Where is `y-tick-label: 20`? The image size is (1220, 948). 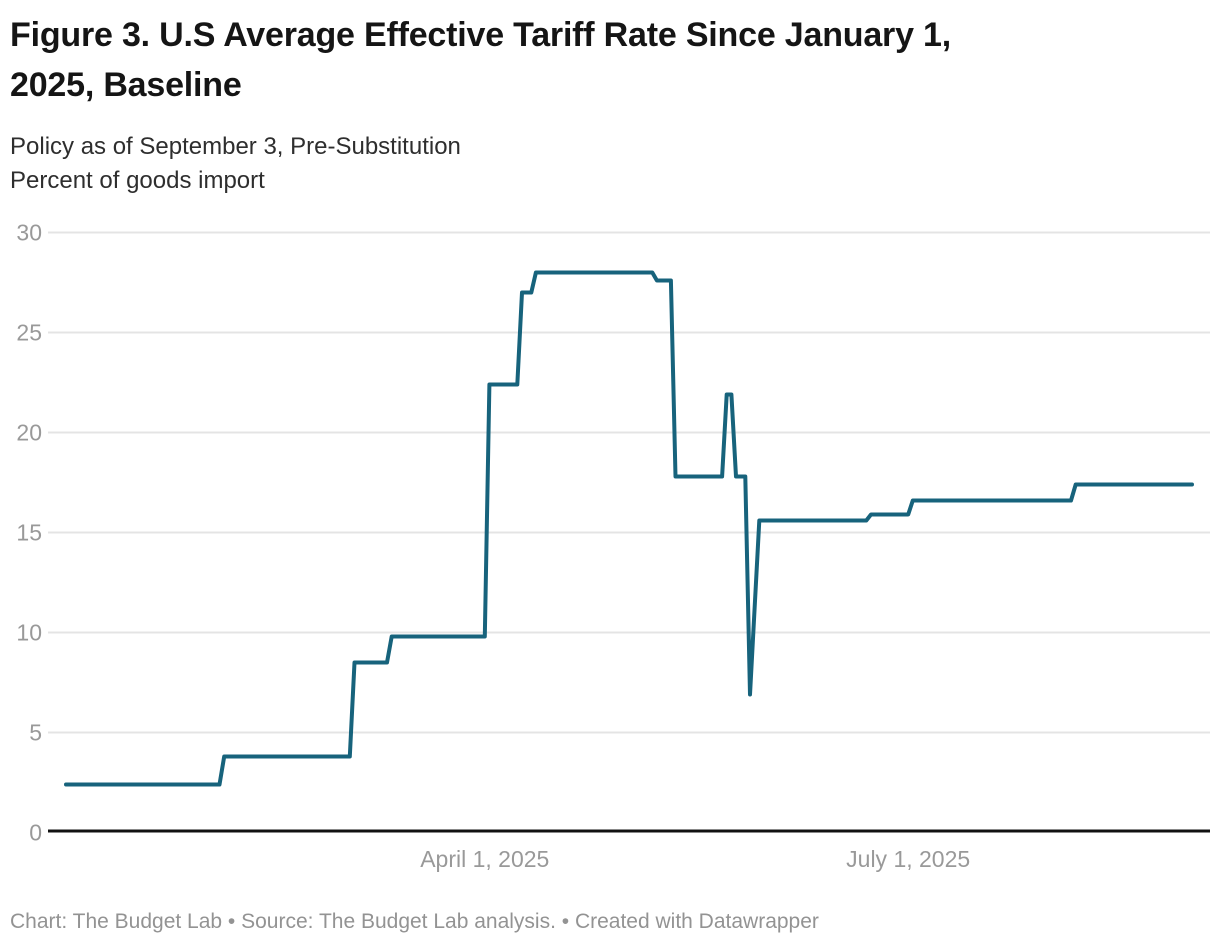
y-tick-label: 20 is located at coordinates (29, 433).